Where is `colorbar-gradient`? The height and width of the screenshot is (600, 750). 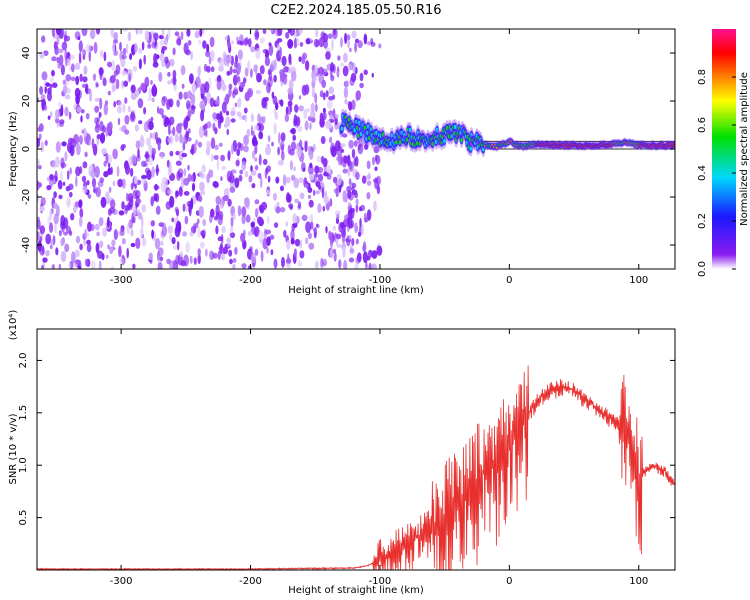 colorbar-gradient is located at coordinates (724, 149).